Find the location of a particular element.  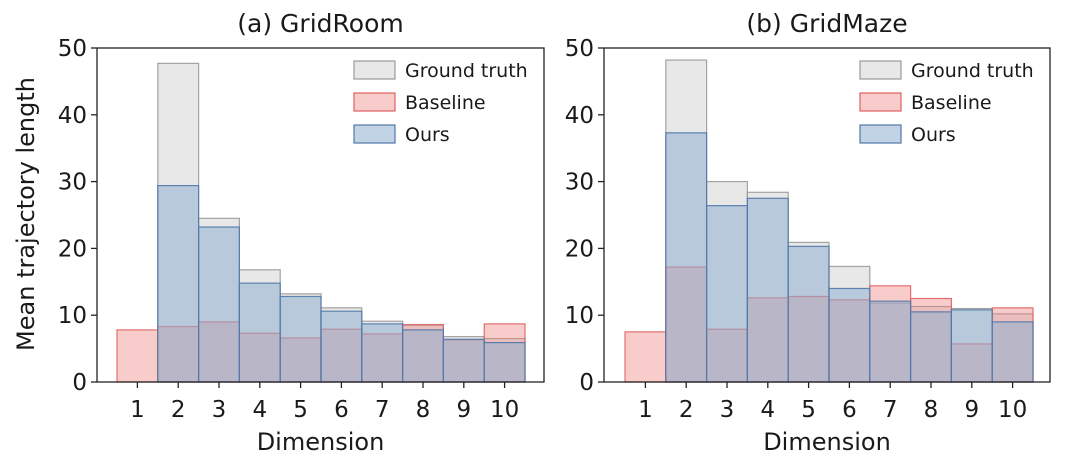

chart-title: (a) GridRoom is located at coordinates (320, 23).